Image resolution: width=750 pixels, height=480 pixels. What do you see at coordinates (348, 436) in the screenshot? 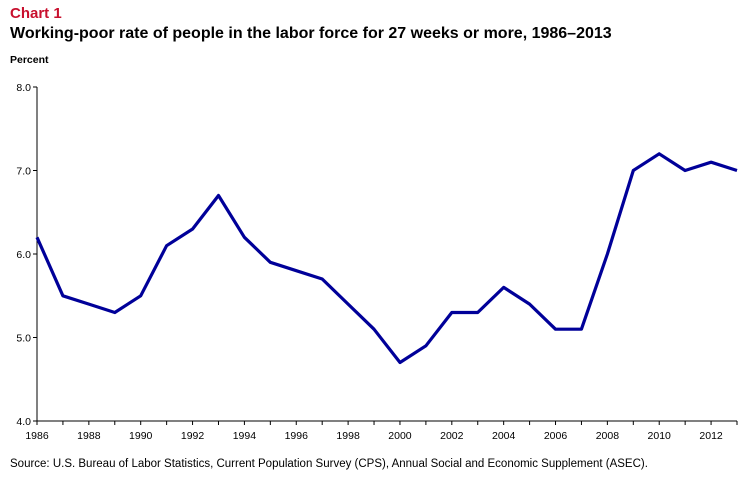
I see `x-tick-label: 1998` at bounding box center [348, 436].